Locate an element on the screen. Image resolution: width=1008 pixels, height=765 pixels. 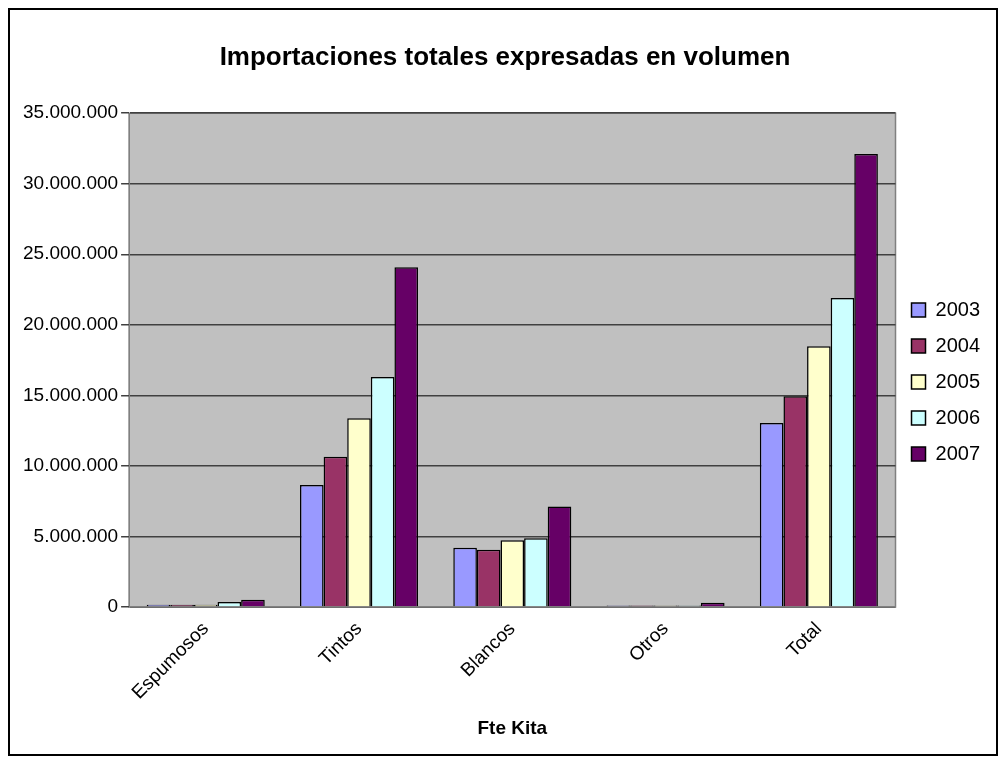
y-tick-label: 10.000.000 is located at coordinates (71, 465).